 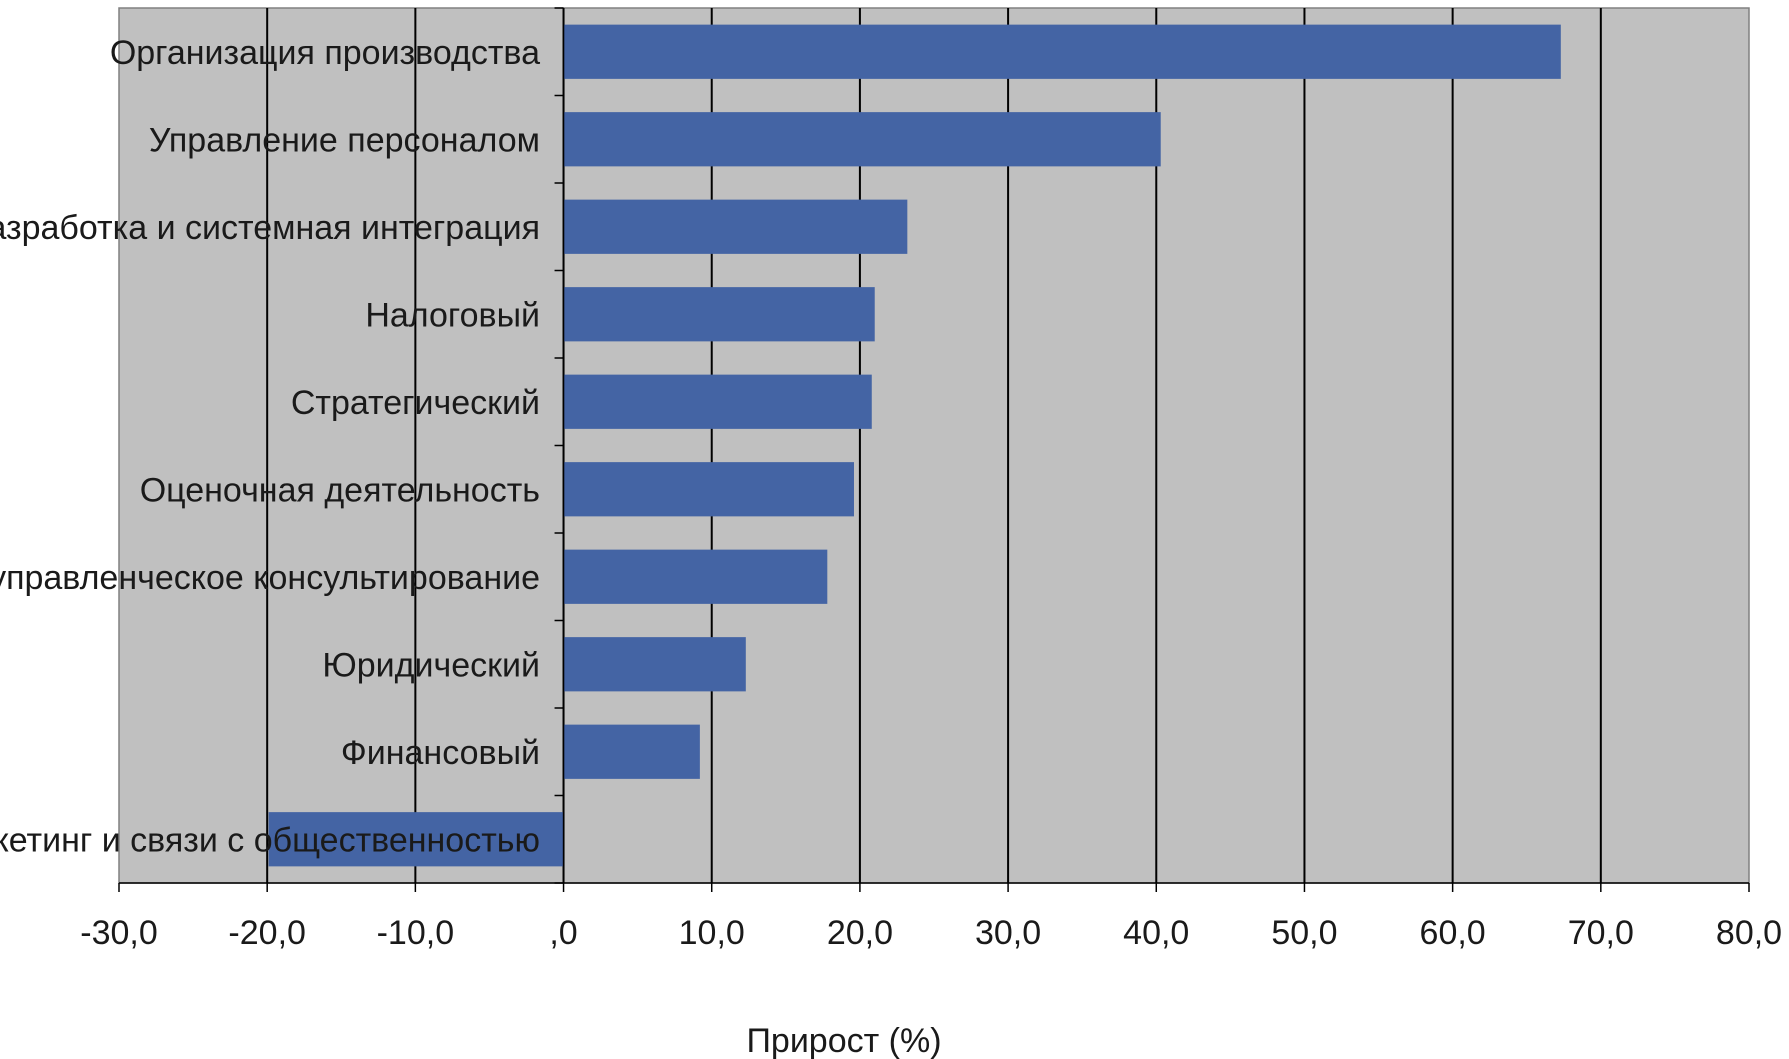 I want to click on x-tick-label: 20,0, so click(x=860, y=933).